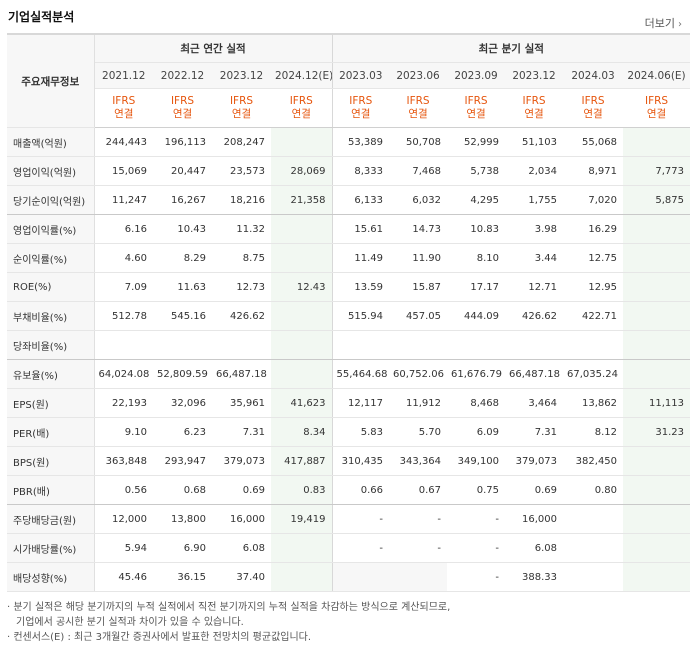 This screenshot has width=694, height=648. What do you see at coordinates (241, 287) in the screenshot?
I see `table-cell: 12.73` at bounding box center [241, 287].